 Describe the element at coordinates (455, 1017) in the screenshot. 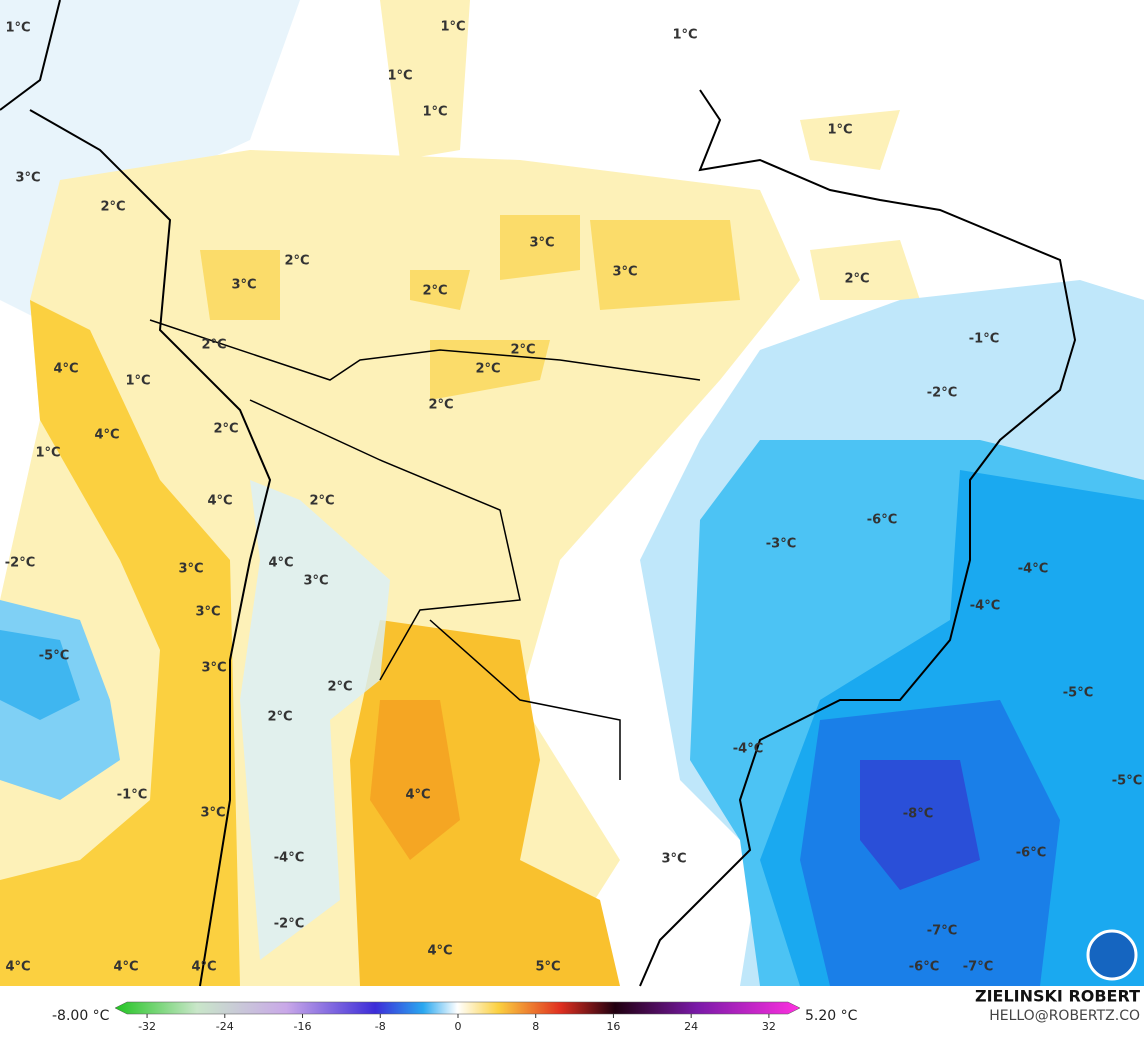

I see `colorbar: -8.00 °C 5.20 °C -32 -24 -16 -8 0 8 16 24 32` at that location.